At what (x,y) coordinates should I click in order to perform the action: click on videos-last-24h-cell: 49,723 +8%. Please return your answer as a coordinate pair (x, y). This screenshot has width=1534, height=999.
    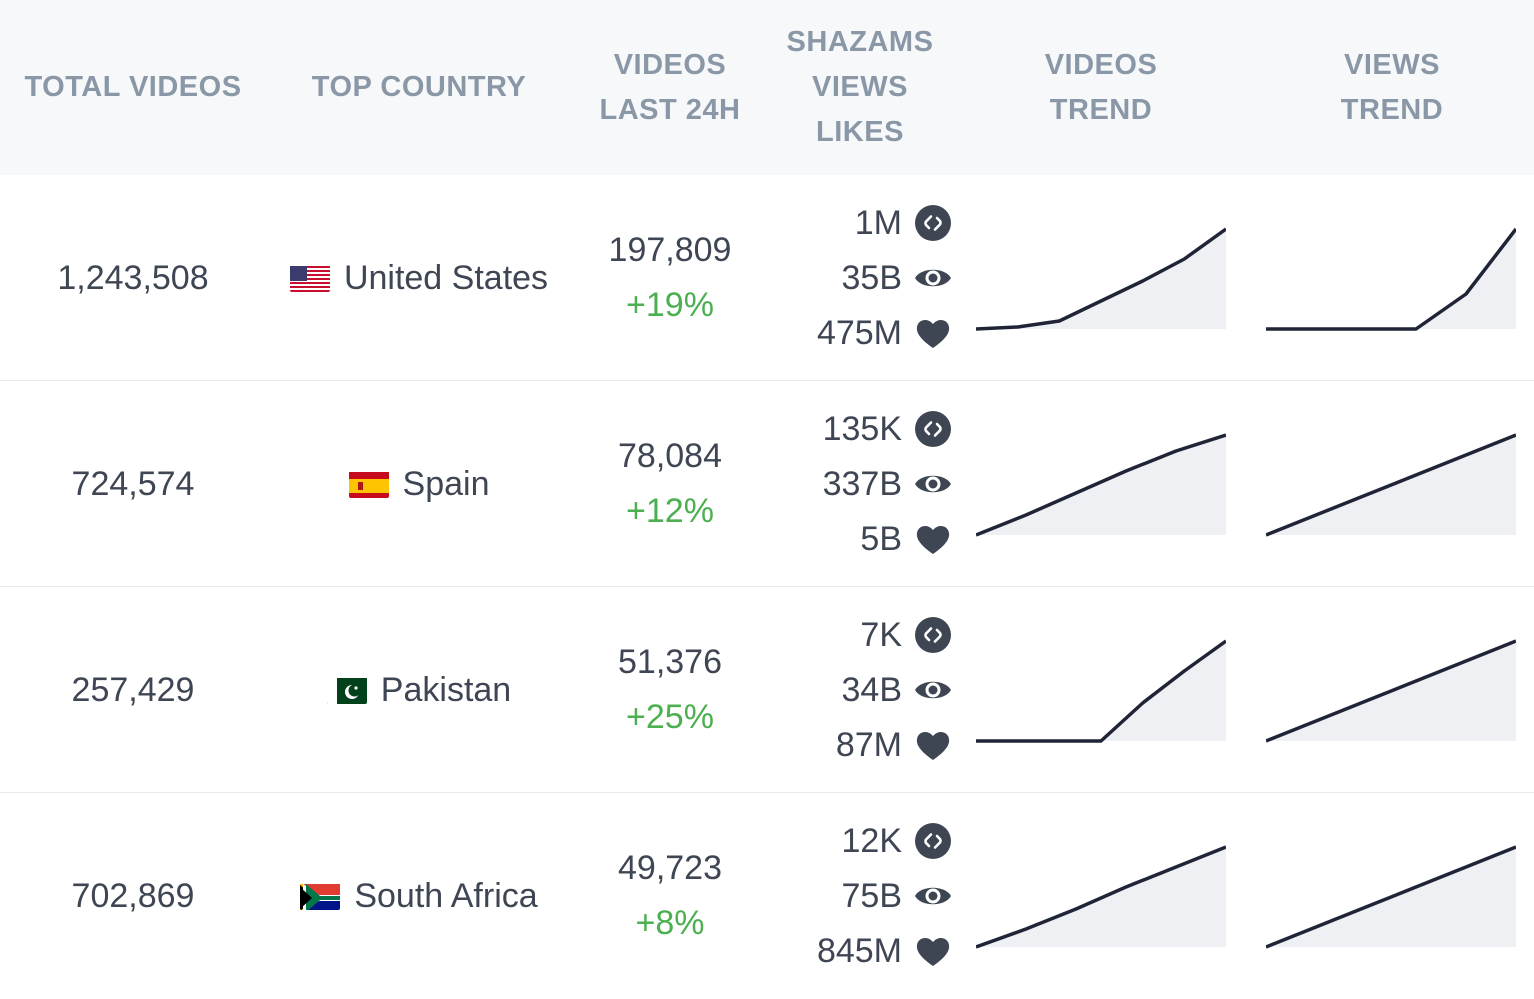
    Looking at the image, I should click on (670, 896).